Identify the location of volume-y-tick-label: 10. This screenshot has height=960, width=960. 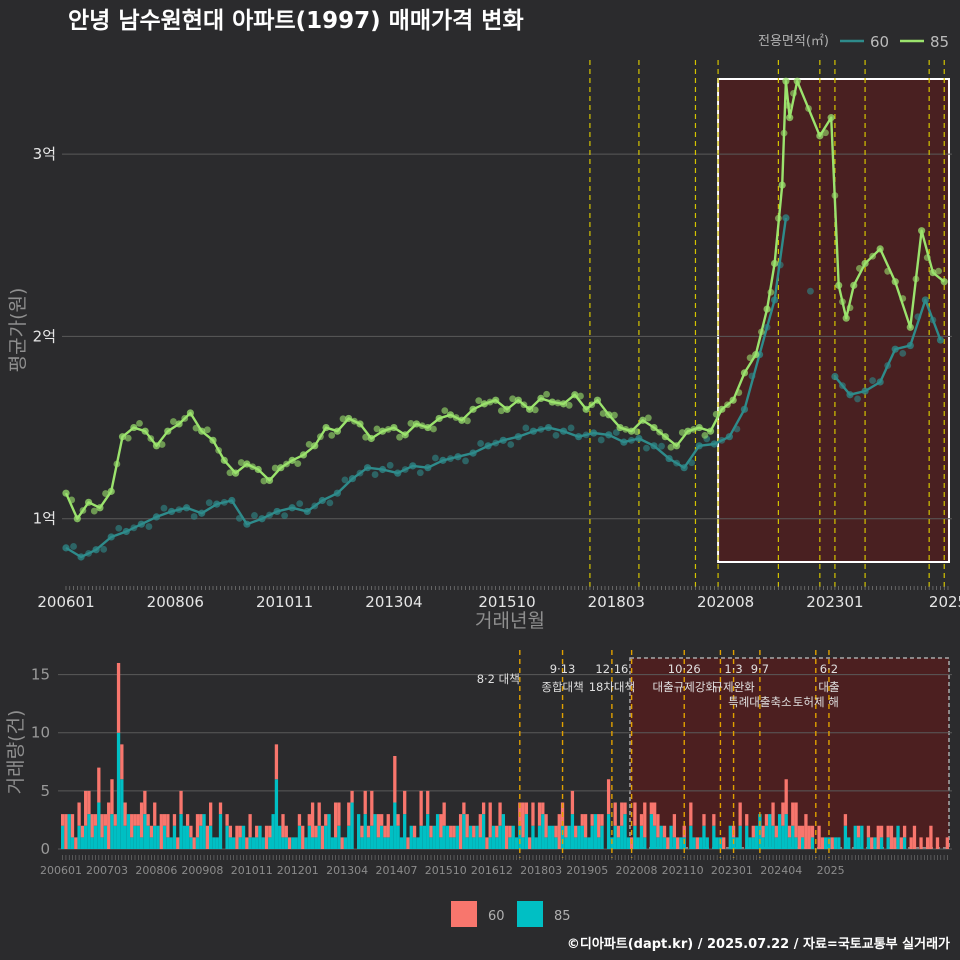
(40, 733).